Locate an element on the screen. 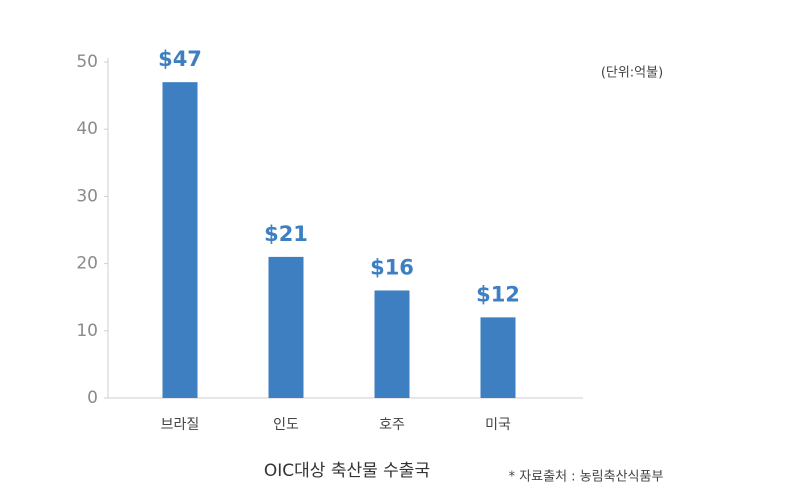  y-tick-label: 20 is located at coordinates (87, 264).